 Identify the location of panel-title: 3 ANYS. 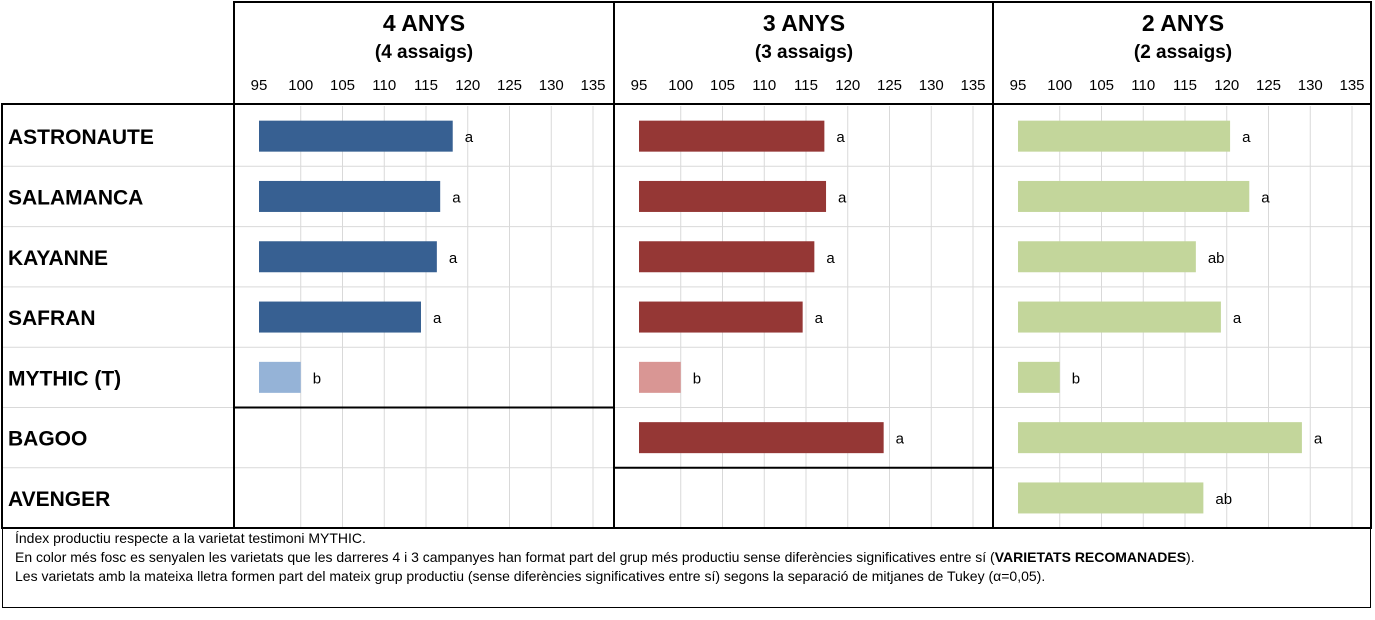
(804, 23).